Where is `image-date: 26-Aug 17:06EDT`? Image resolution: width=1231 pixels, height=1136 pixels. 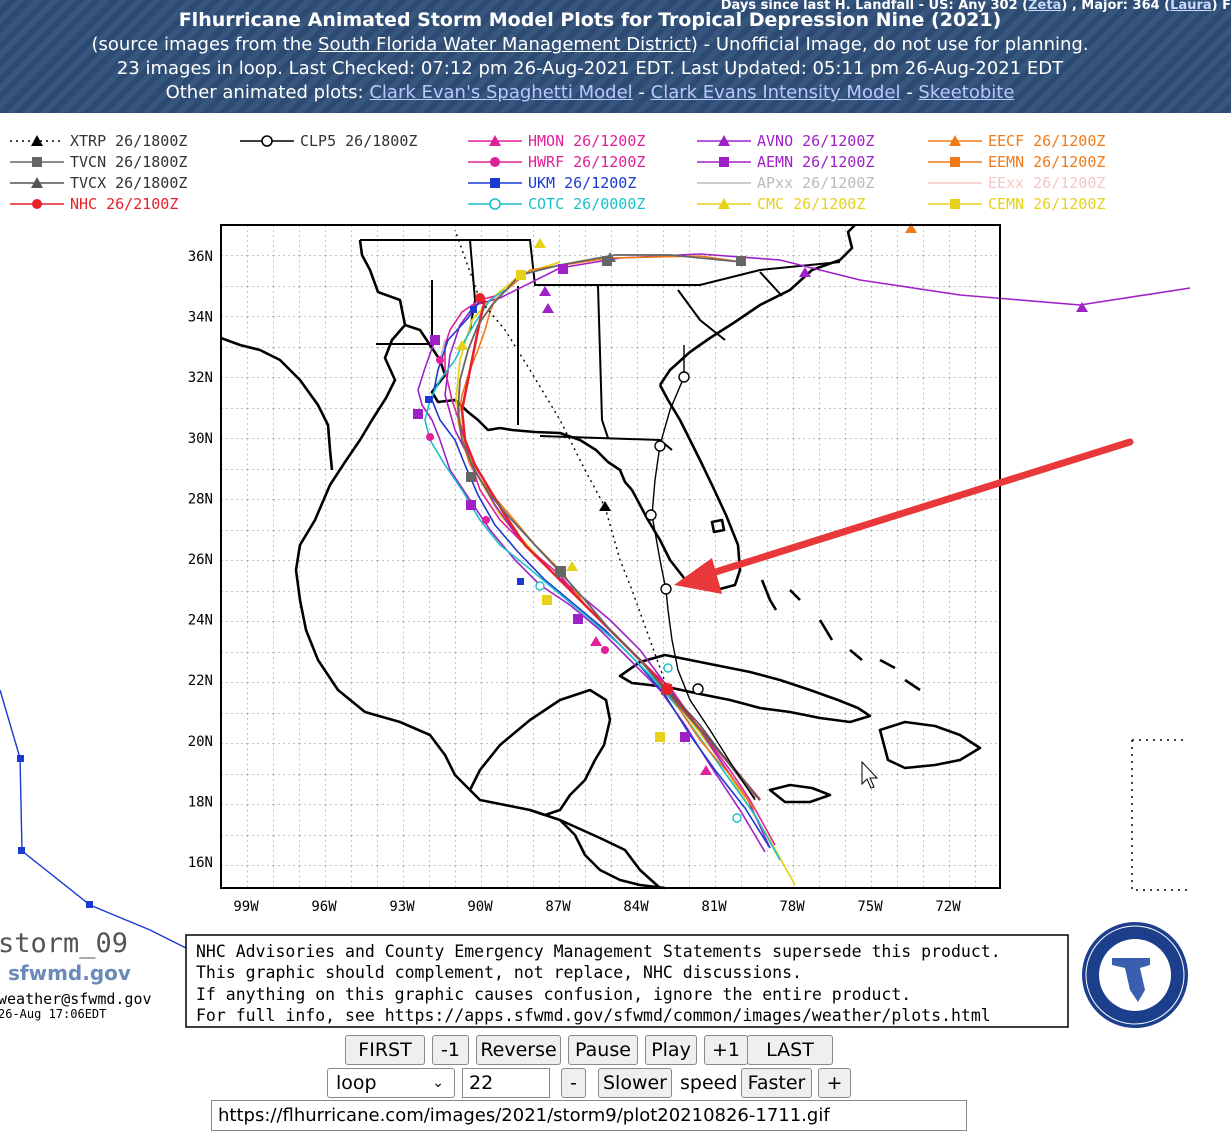
image-date: 26-Aug 17:06EDT is located at coordinates (53, 1014).